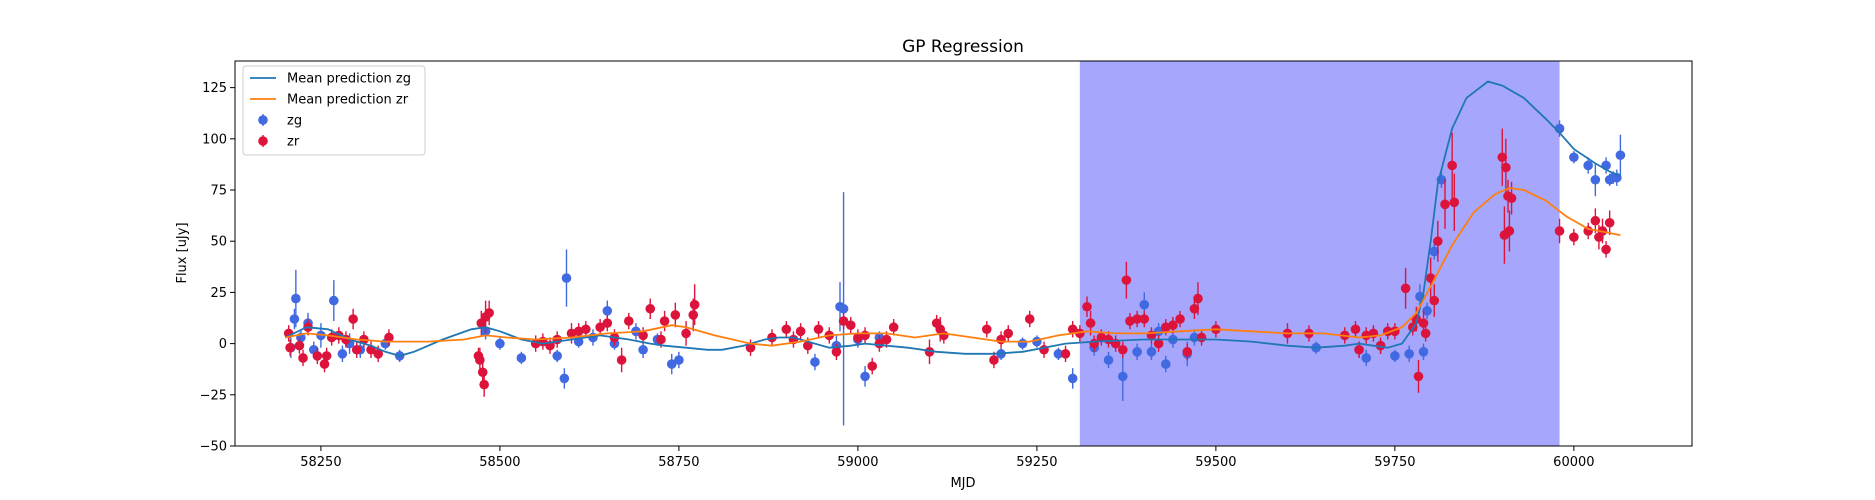 The width and height of the screenshot is (1875, 500). Describe the element at coordinates (678, 462) in the screenshot. I see `x-tick-label: 58750` at that location.